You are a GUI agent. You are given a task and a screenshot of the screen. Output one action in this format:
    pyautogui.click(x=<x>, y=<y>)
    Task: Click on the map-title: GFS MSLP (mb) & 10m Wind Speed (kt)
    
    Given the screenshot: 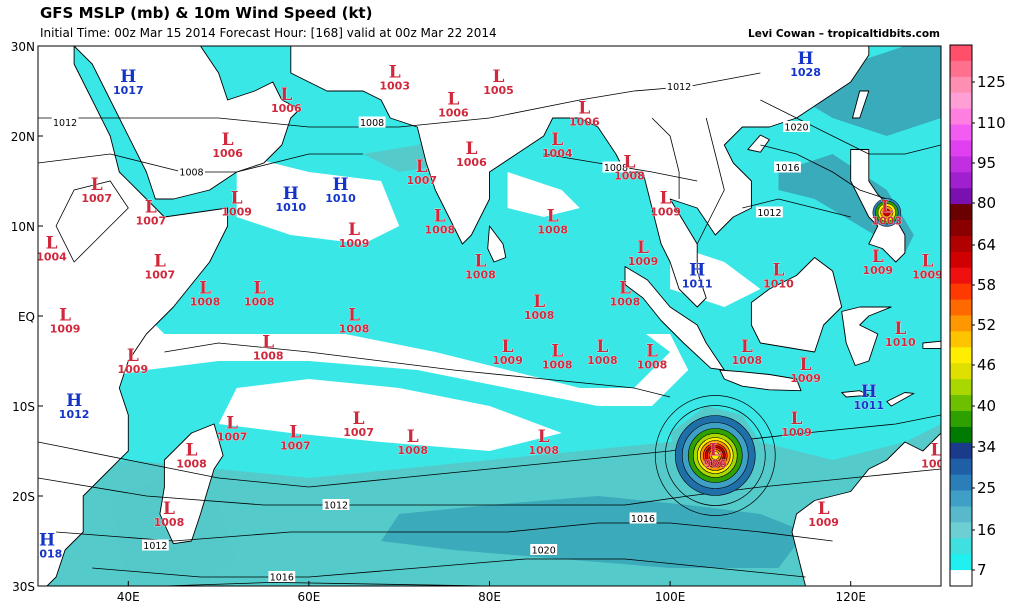 What is the action you would take?
    pyautogui.click(x=206, y=13)
    